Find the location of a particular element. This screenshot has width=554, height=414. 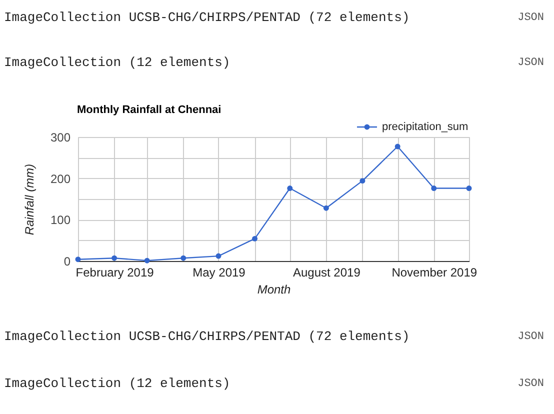

x-tick-label: November 2019 is located at coordinates (435, 273).